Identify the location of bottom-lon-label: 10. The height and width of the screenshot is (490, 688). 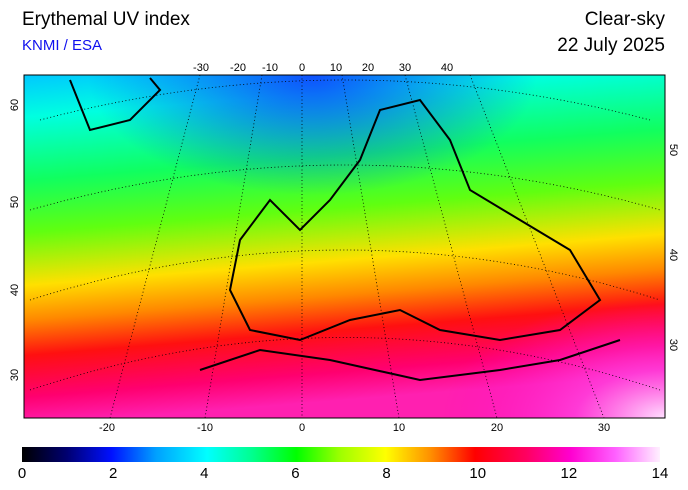
(399, 428).